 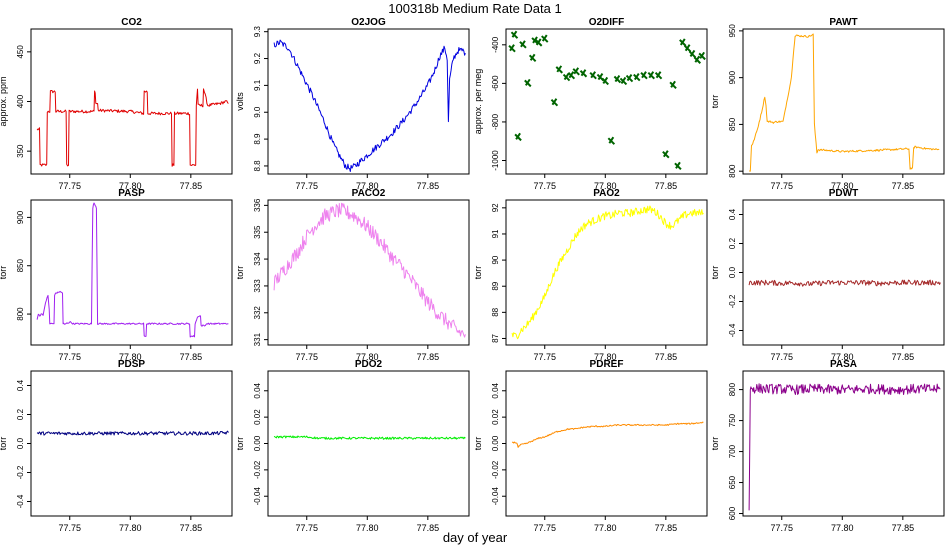 I want to click on figure-title: 100318b Medium Rate Data 1, so click(x=475, y=8).